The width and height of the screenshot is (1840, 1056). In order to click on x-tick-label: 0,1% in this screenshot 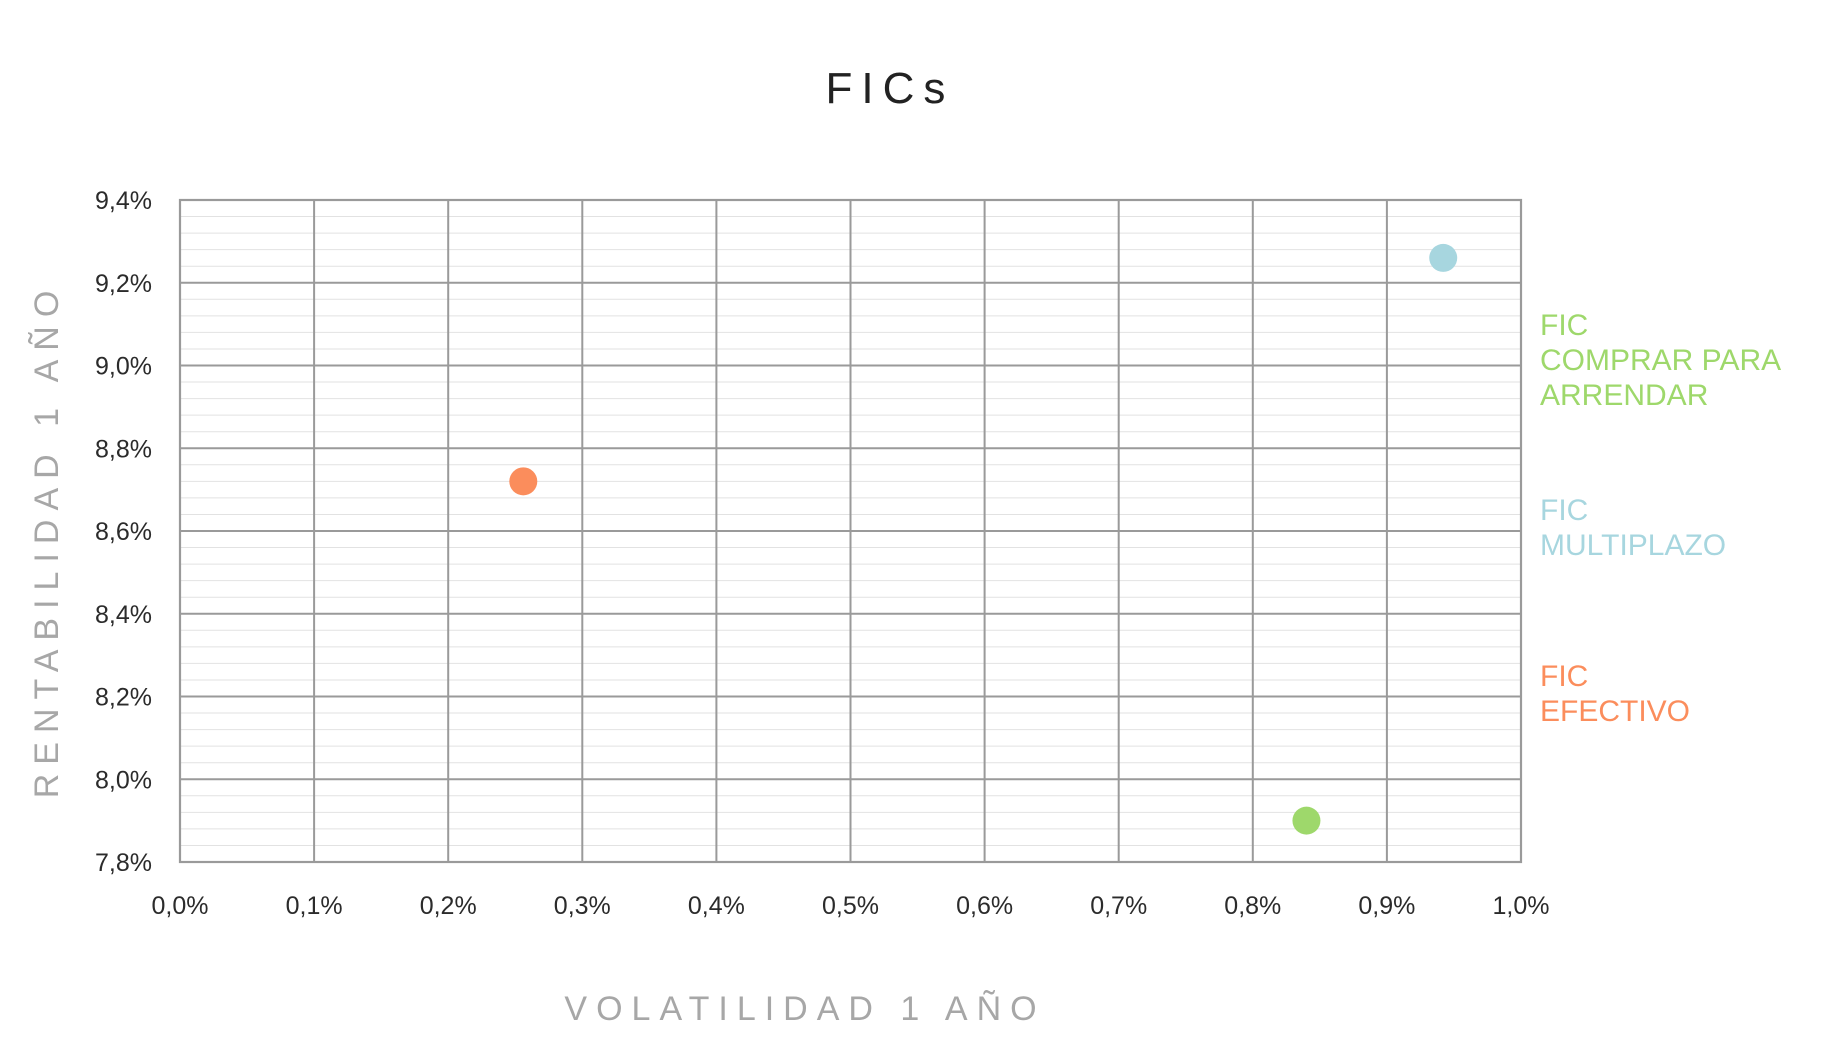, I will do `click(314, 906)`.